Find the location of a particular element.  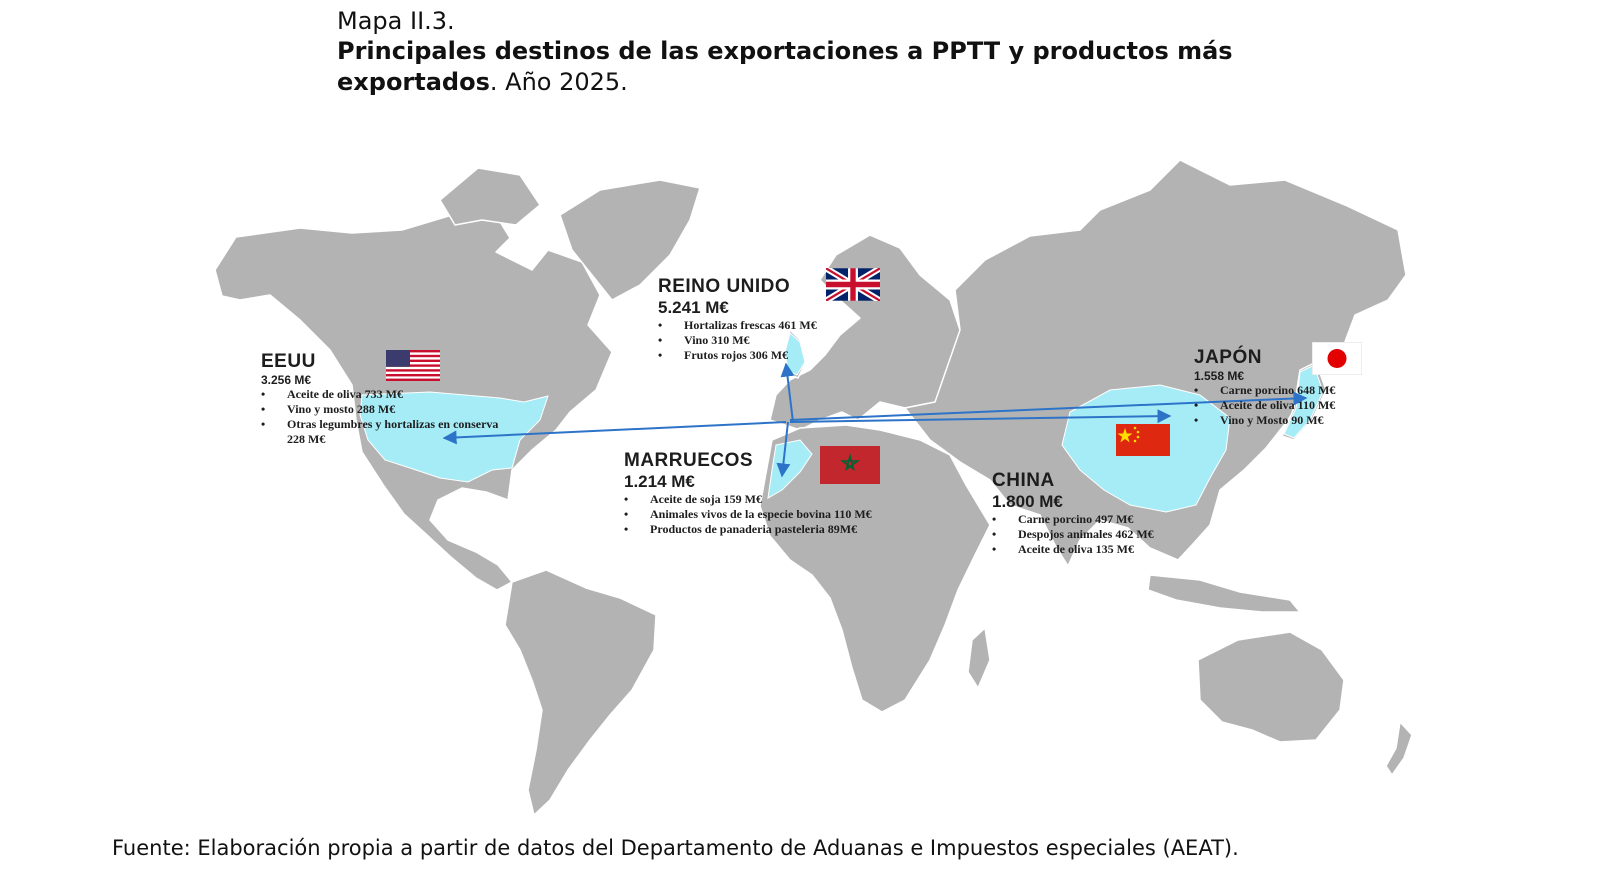

product-item: Aceite de soja 159 M€ is located at coordinates (765, 499).